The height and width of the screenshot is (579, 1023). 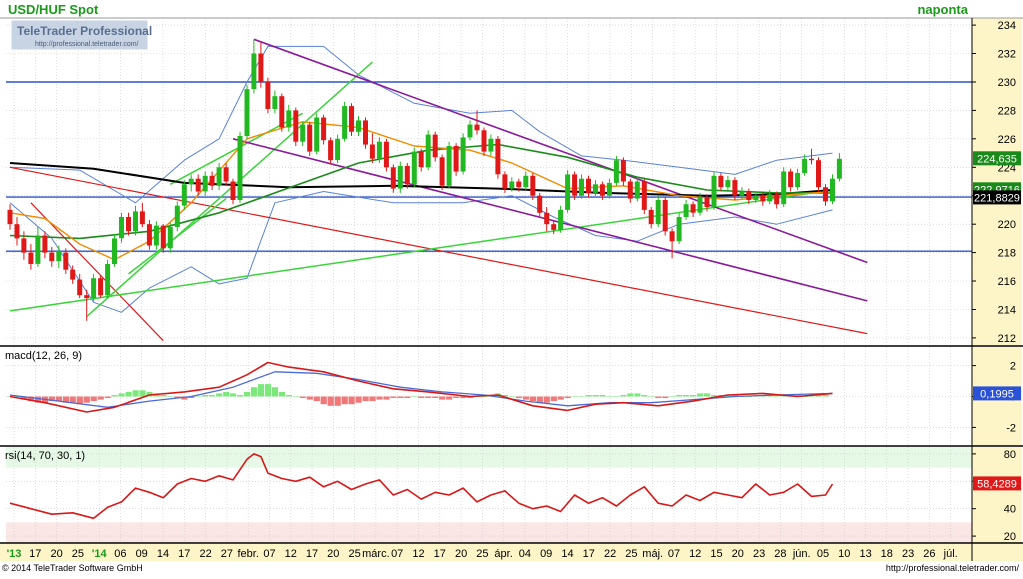 I want to click on time-label: '14, so click(x=100, y=554).